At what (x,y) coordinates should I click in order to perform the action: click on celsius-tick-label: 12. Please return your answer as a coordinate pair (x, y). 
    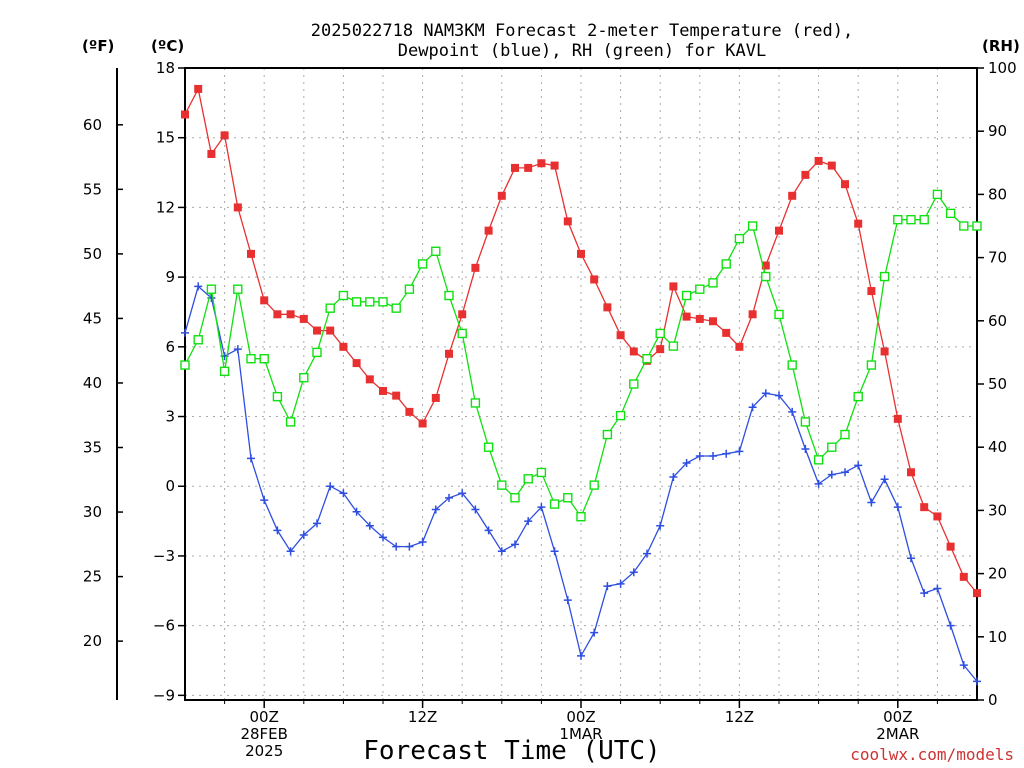
    Looking at the image, I should click on (165, 207).